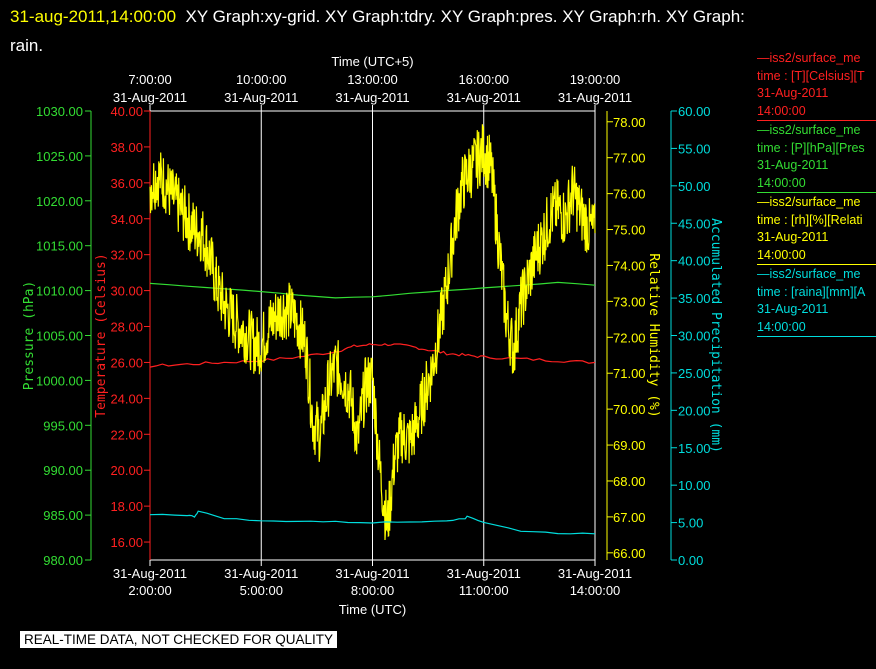 The height and width of the screenshot is (669, 876). What do you see at coordinates (126, 111) in the screenshot?
I see `temperature-tick-label: 40.00` at bounding box center [126, 111].